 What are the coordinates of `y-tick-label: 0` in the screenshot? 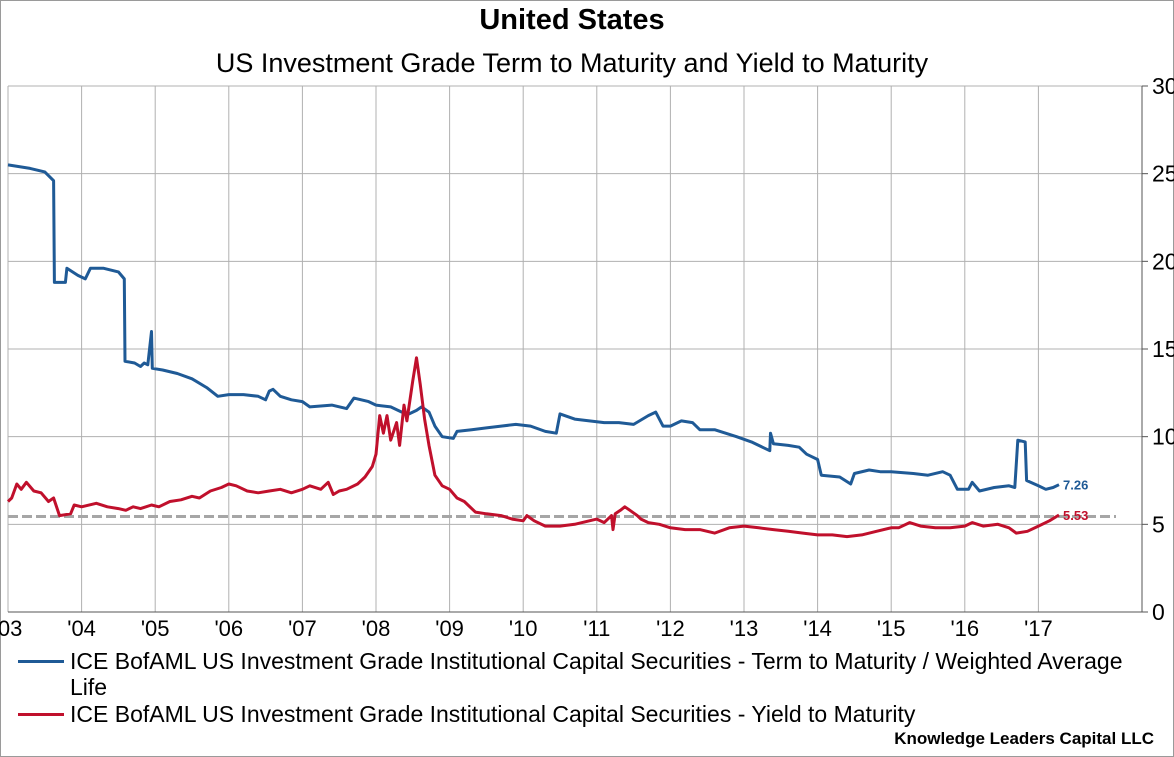 It's located at (1158, 612).